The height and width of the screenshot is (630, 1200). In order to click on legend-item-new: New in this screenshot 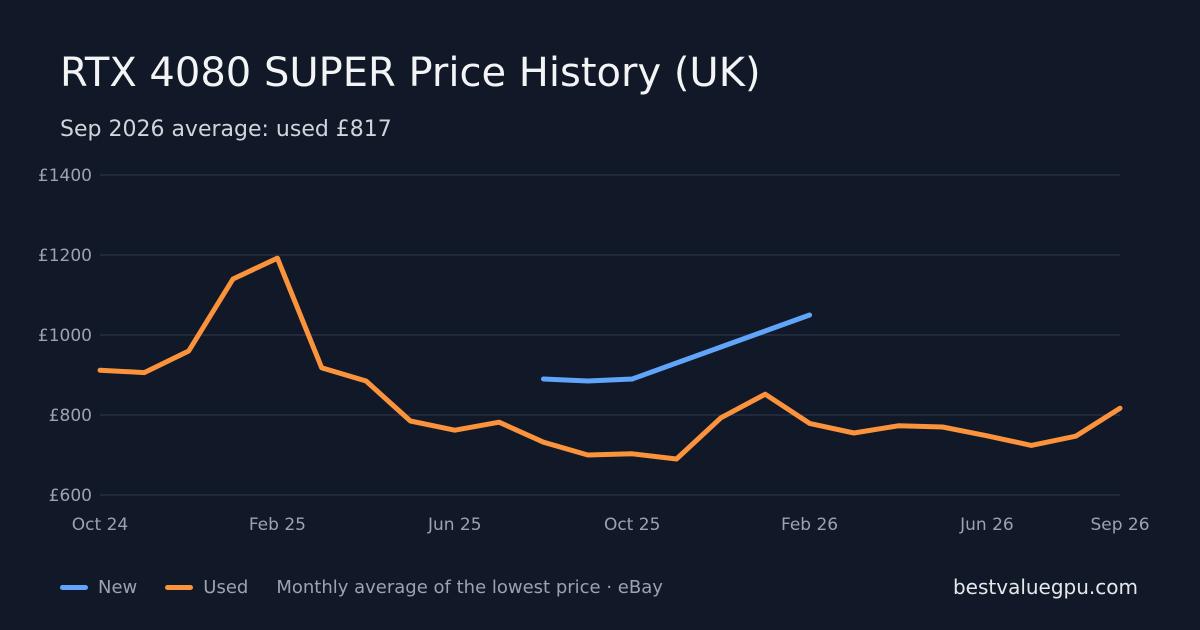, I will do `click(98, 587)`.